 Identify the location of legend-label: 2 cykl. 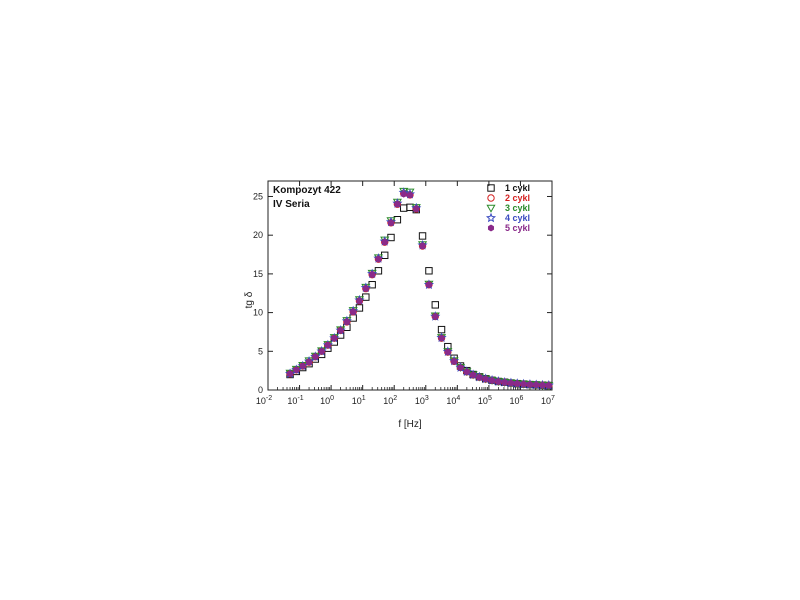
(517, 198).